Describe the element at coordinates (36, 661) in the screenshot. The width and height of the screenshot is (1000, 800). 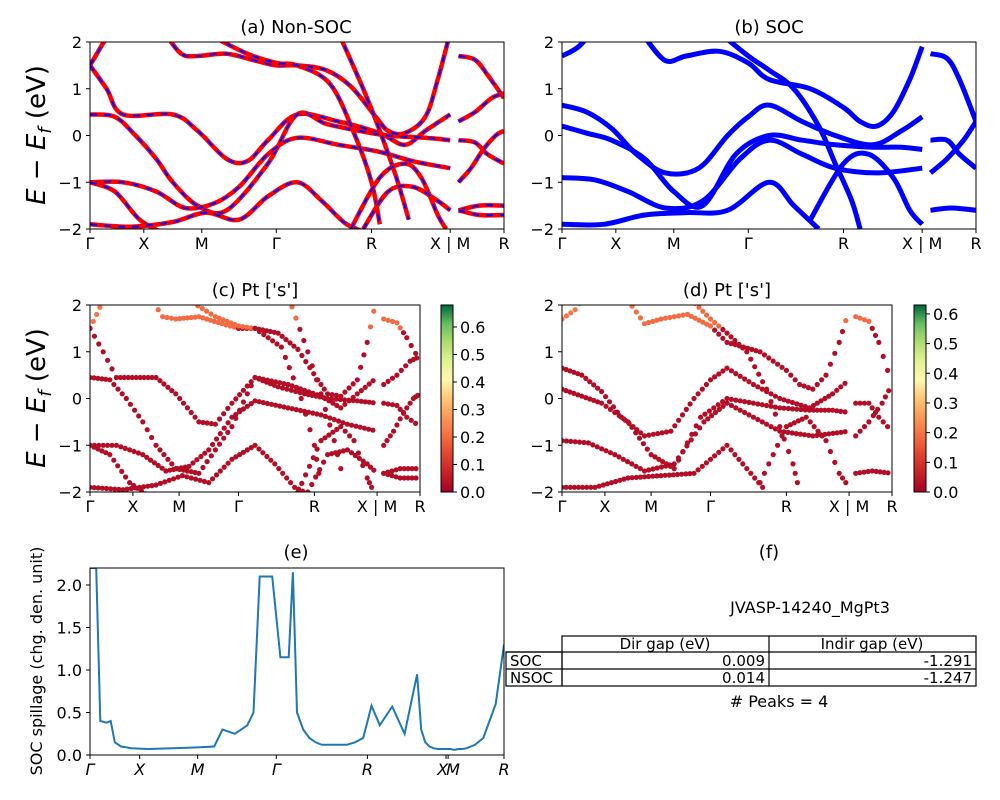
I see `panel-e-ylabel: SOC spillage (chg. den. unit)` at that location.